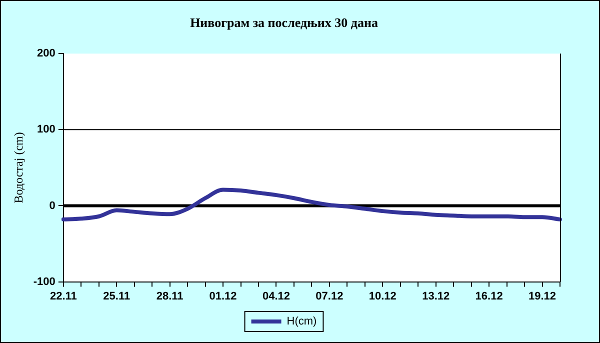 This screenshot has height=343, width=600. Describe the element at coordinates (63, 296) in the screenshot. I see `x-tick-label: 22.11` at that location.